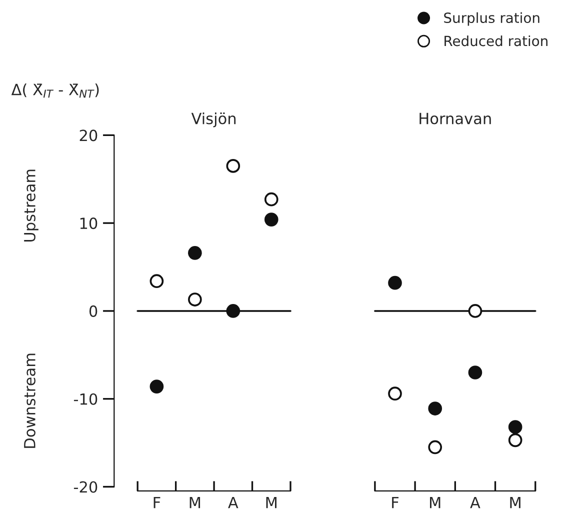 The image size is (564, 514). What do you see at coordinates (30, 401) in the screenshot?
I see `text: Downstream` at bounding box center [30, 401].